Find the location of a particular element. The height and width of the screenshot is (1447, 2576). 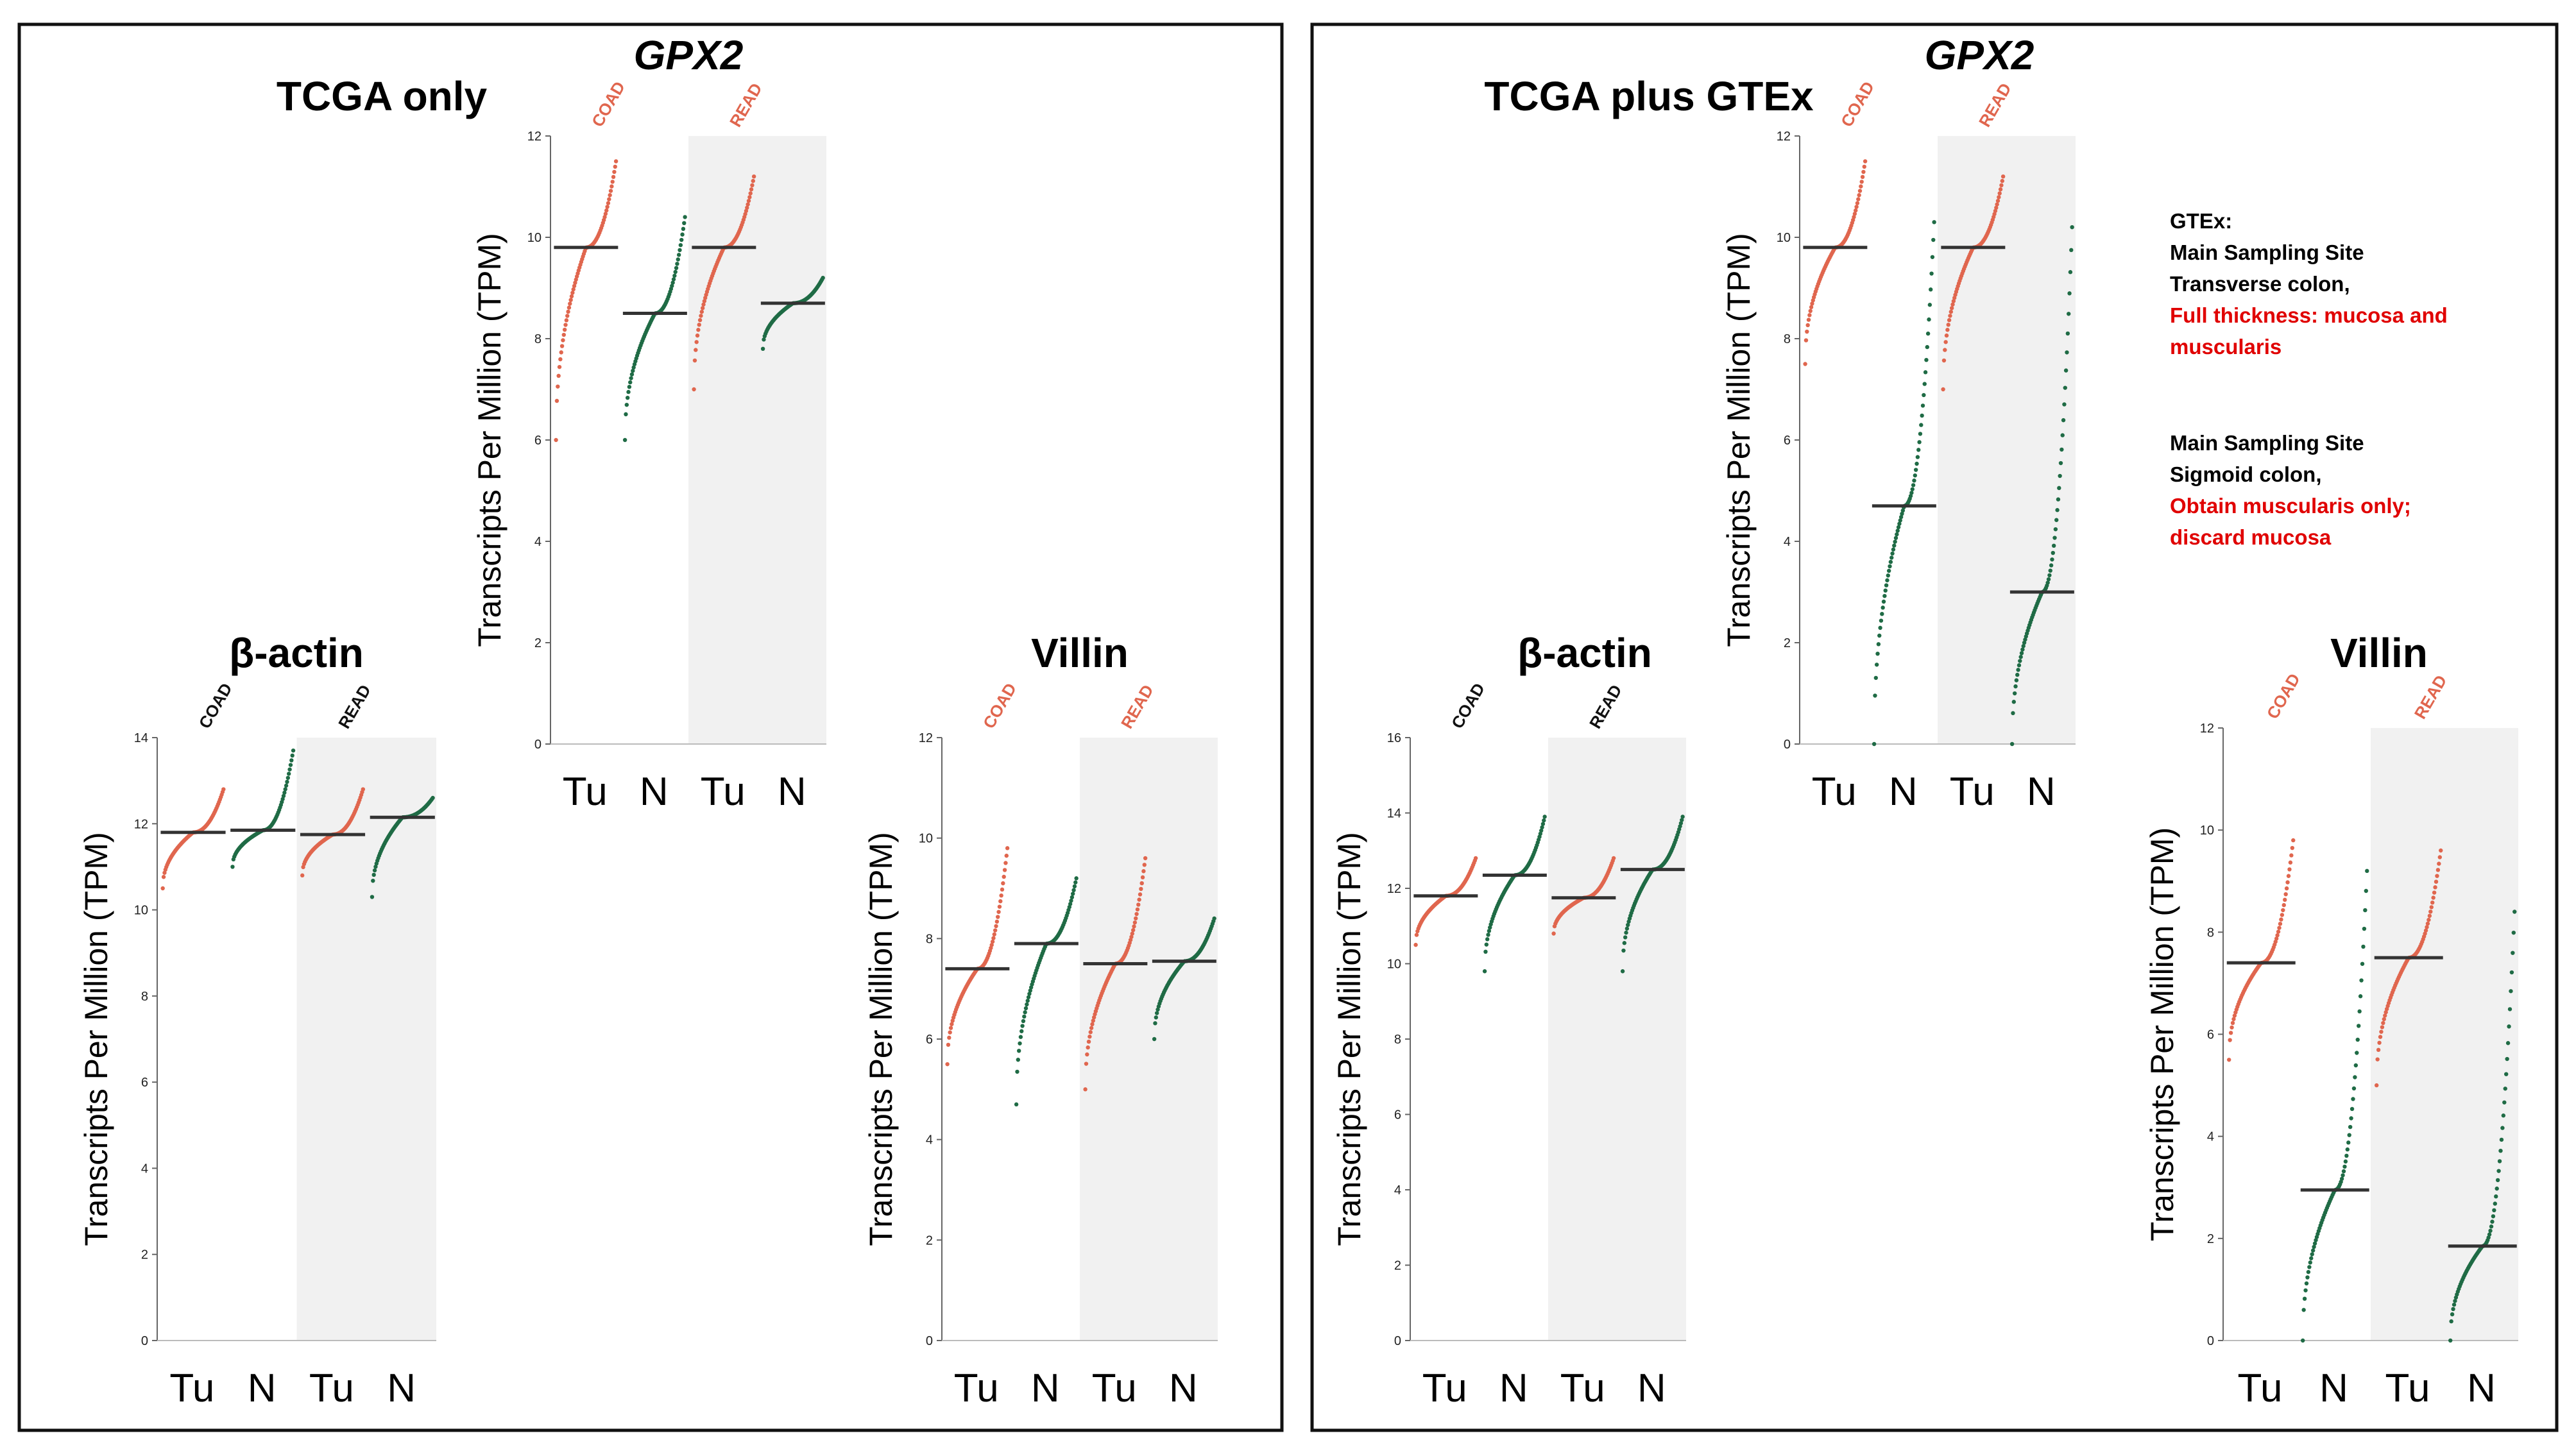

y-axis-label: Transcripts Per Million (TPM) is located at coordinates (490, 440).